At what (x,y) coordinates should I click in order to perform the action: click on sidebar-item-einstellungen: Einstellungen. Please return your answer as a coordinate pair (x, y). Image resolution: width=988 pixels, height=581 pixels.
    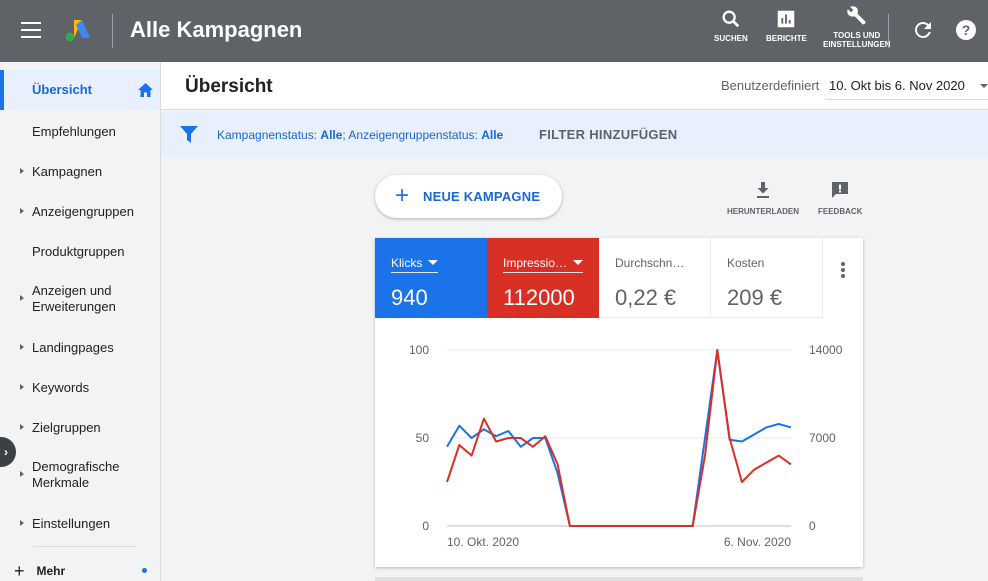
    Looking at the image, I should click on (80, 524).